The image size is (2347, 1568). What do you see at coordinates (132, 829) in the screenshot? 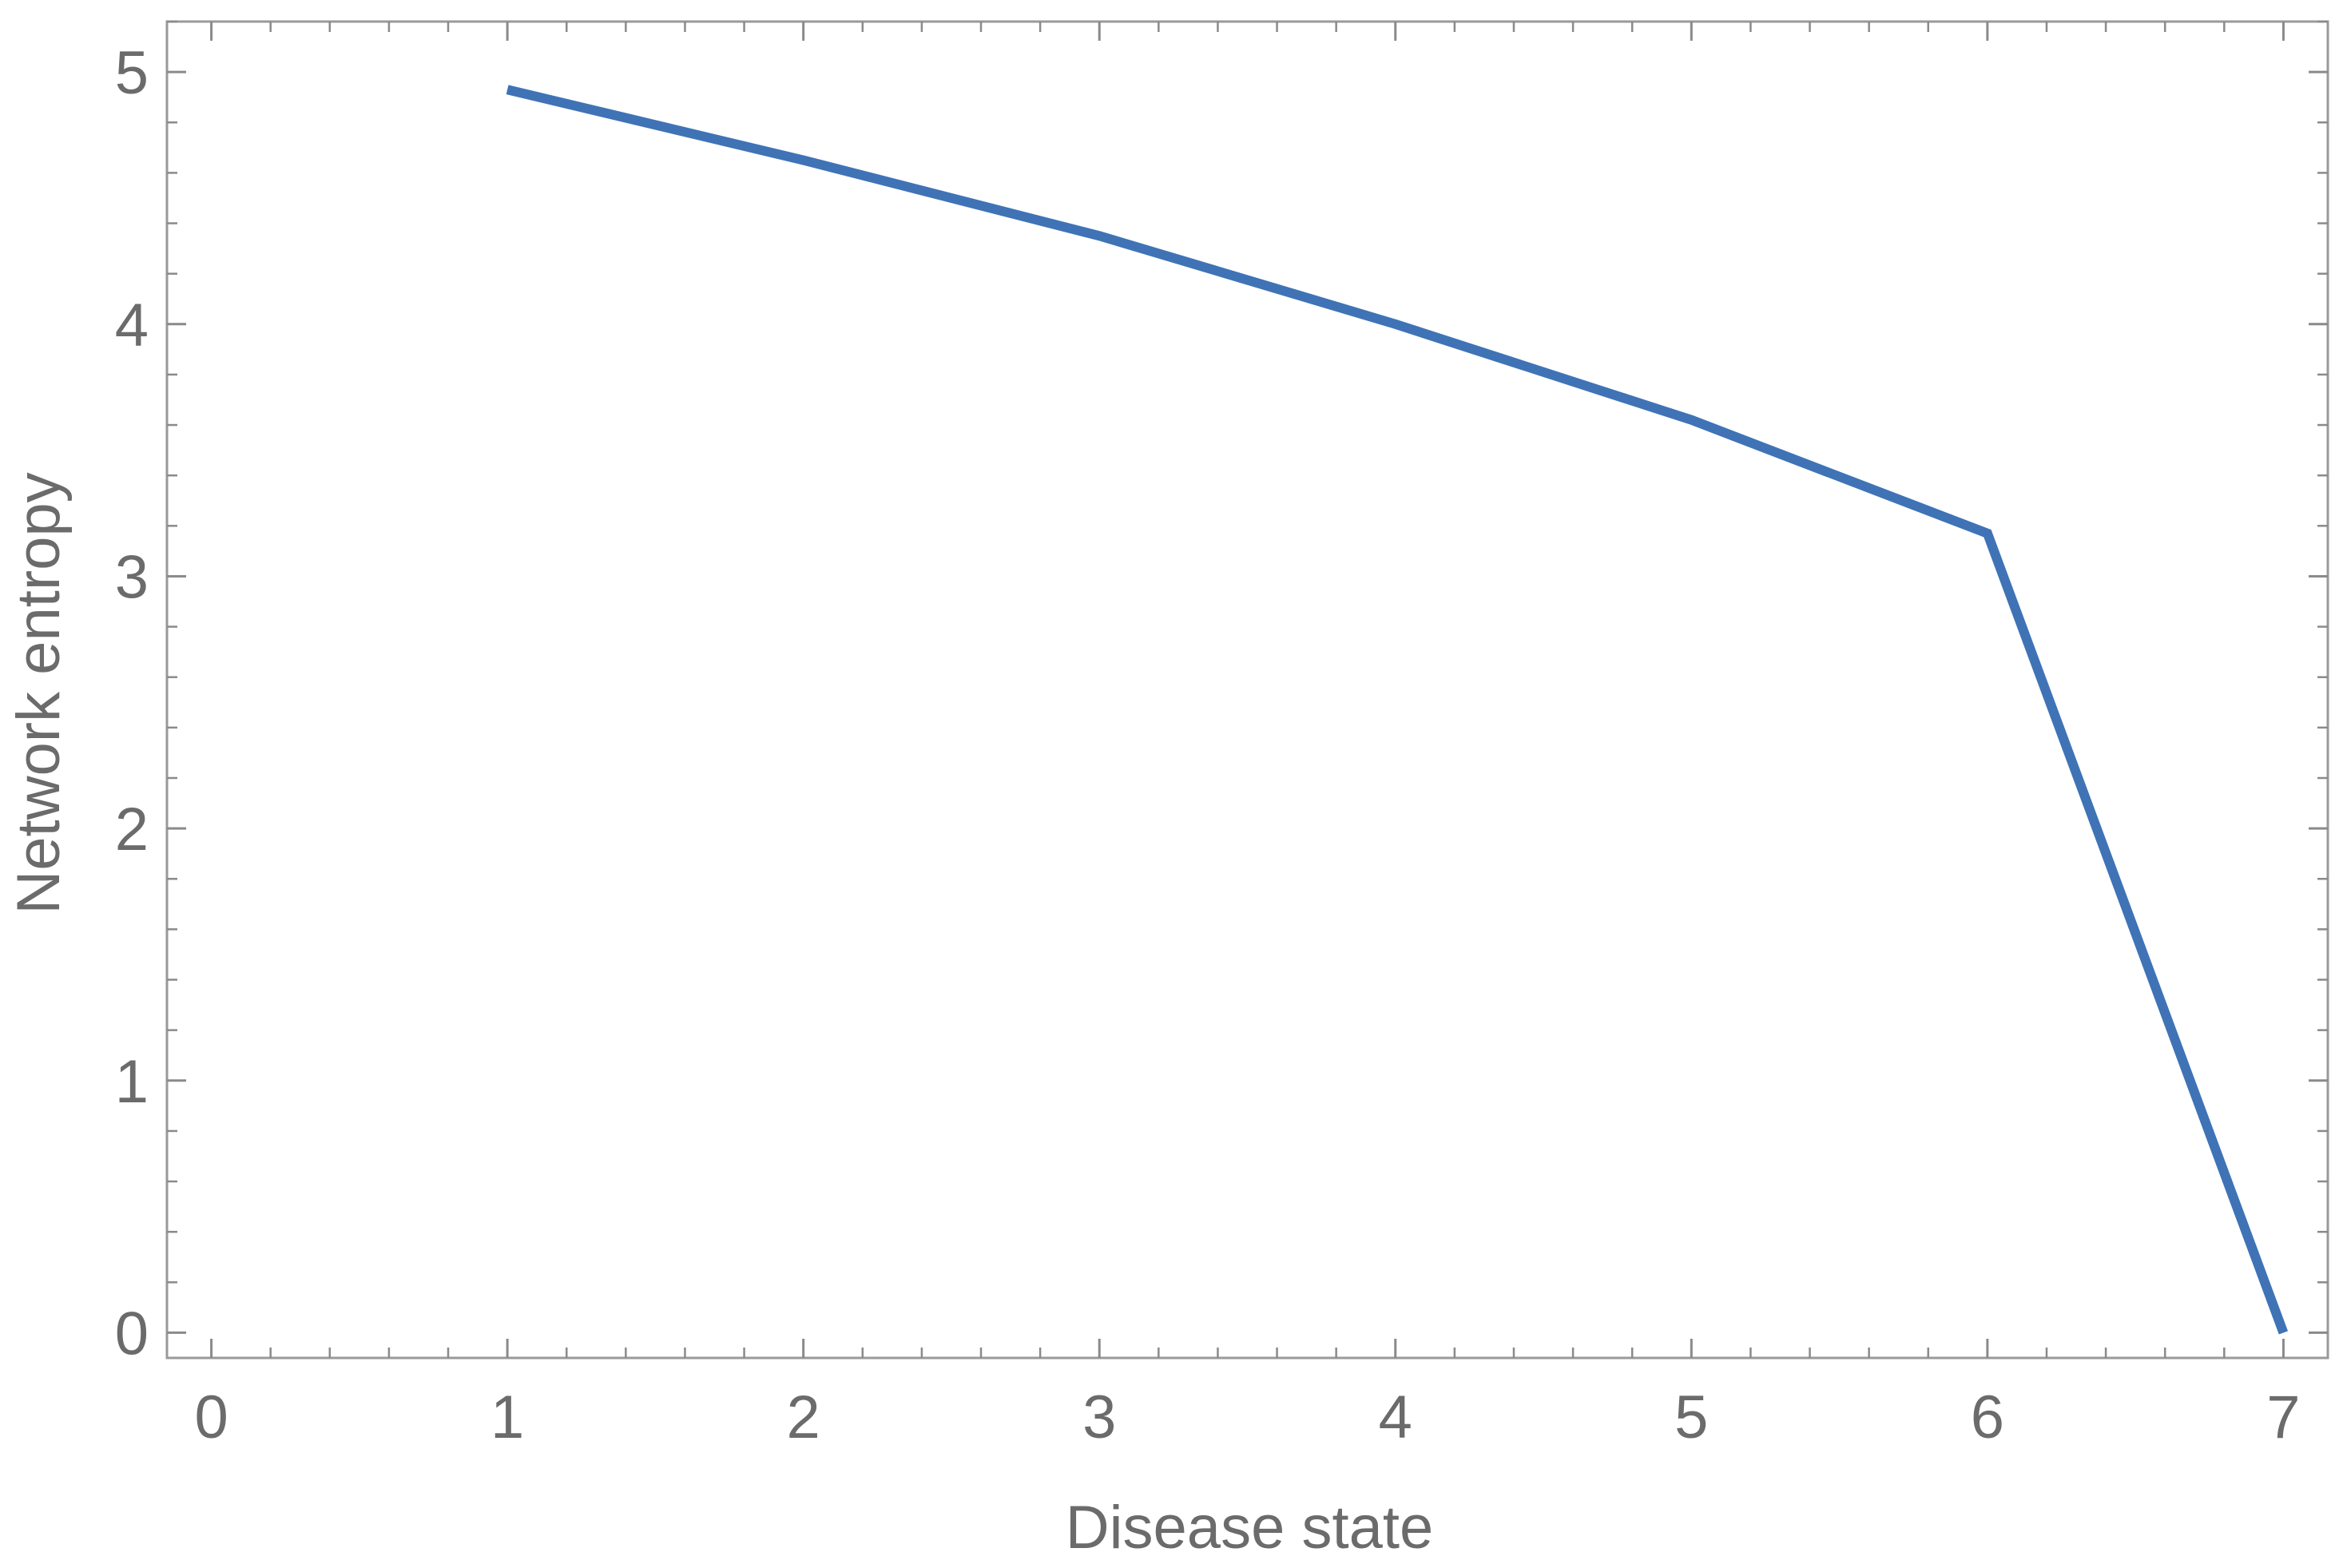
I see `y-tick-label: 2` at bounding box center [132, 829].